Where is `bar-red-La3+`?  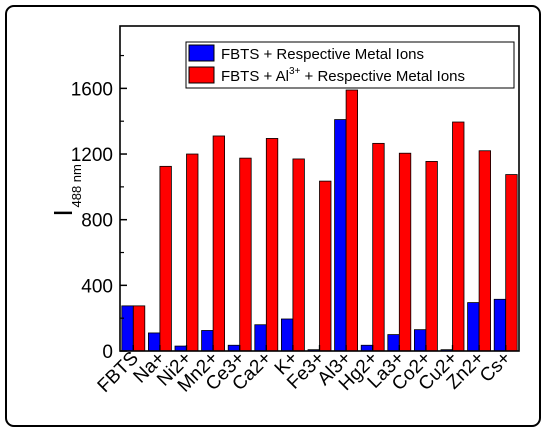 bar-red-La3+ is located at coordinates (405, 252).